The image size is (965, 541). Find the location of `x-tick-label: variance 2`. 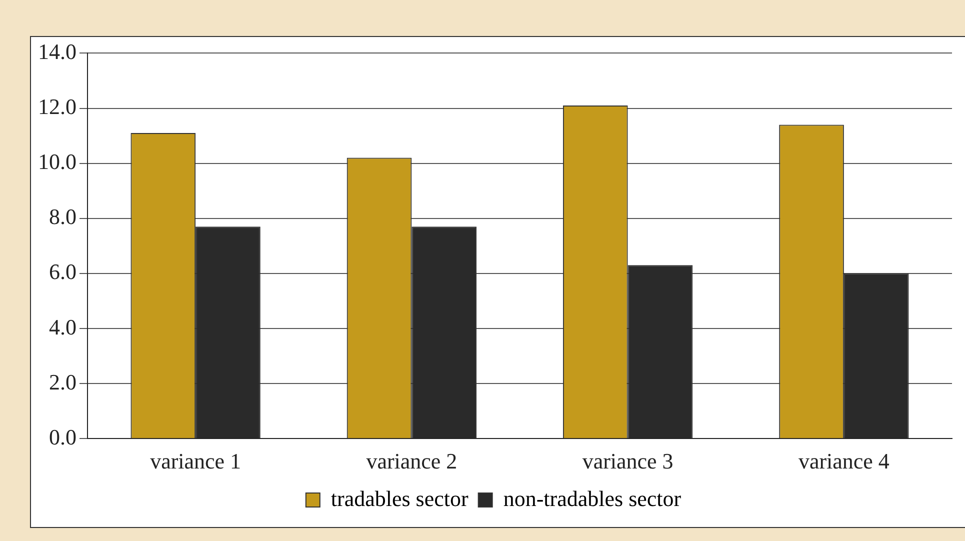

x-tick-label: variance 2 is located at coordinates (412, 461).